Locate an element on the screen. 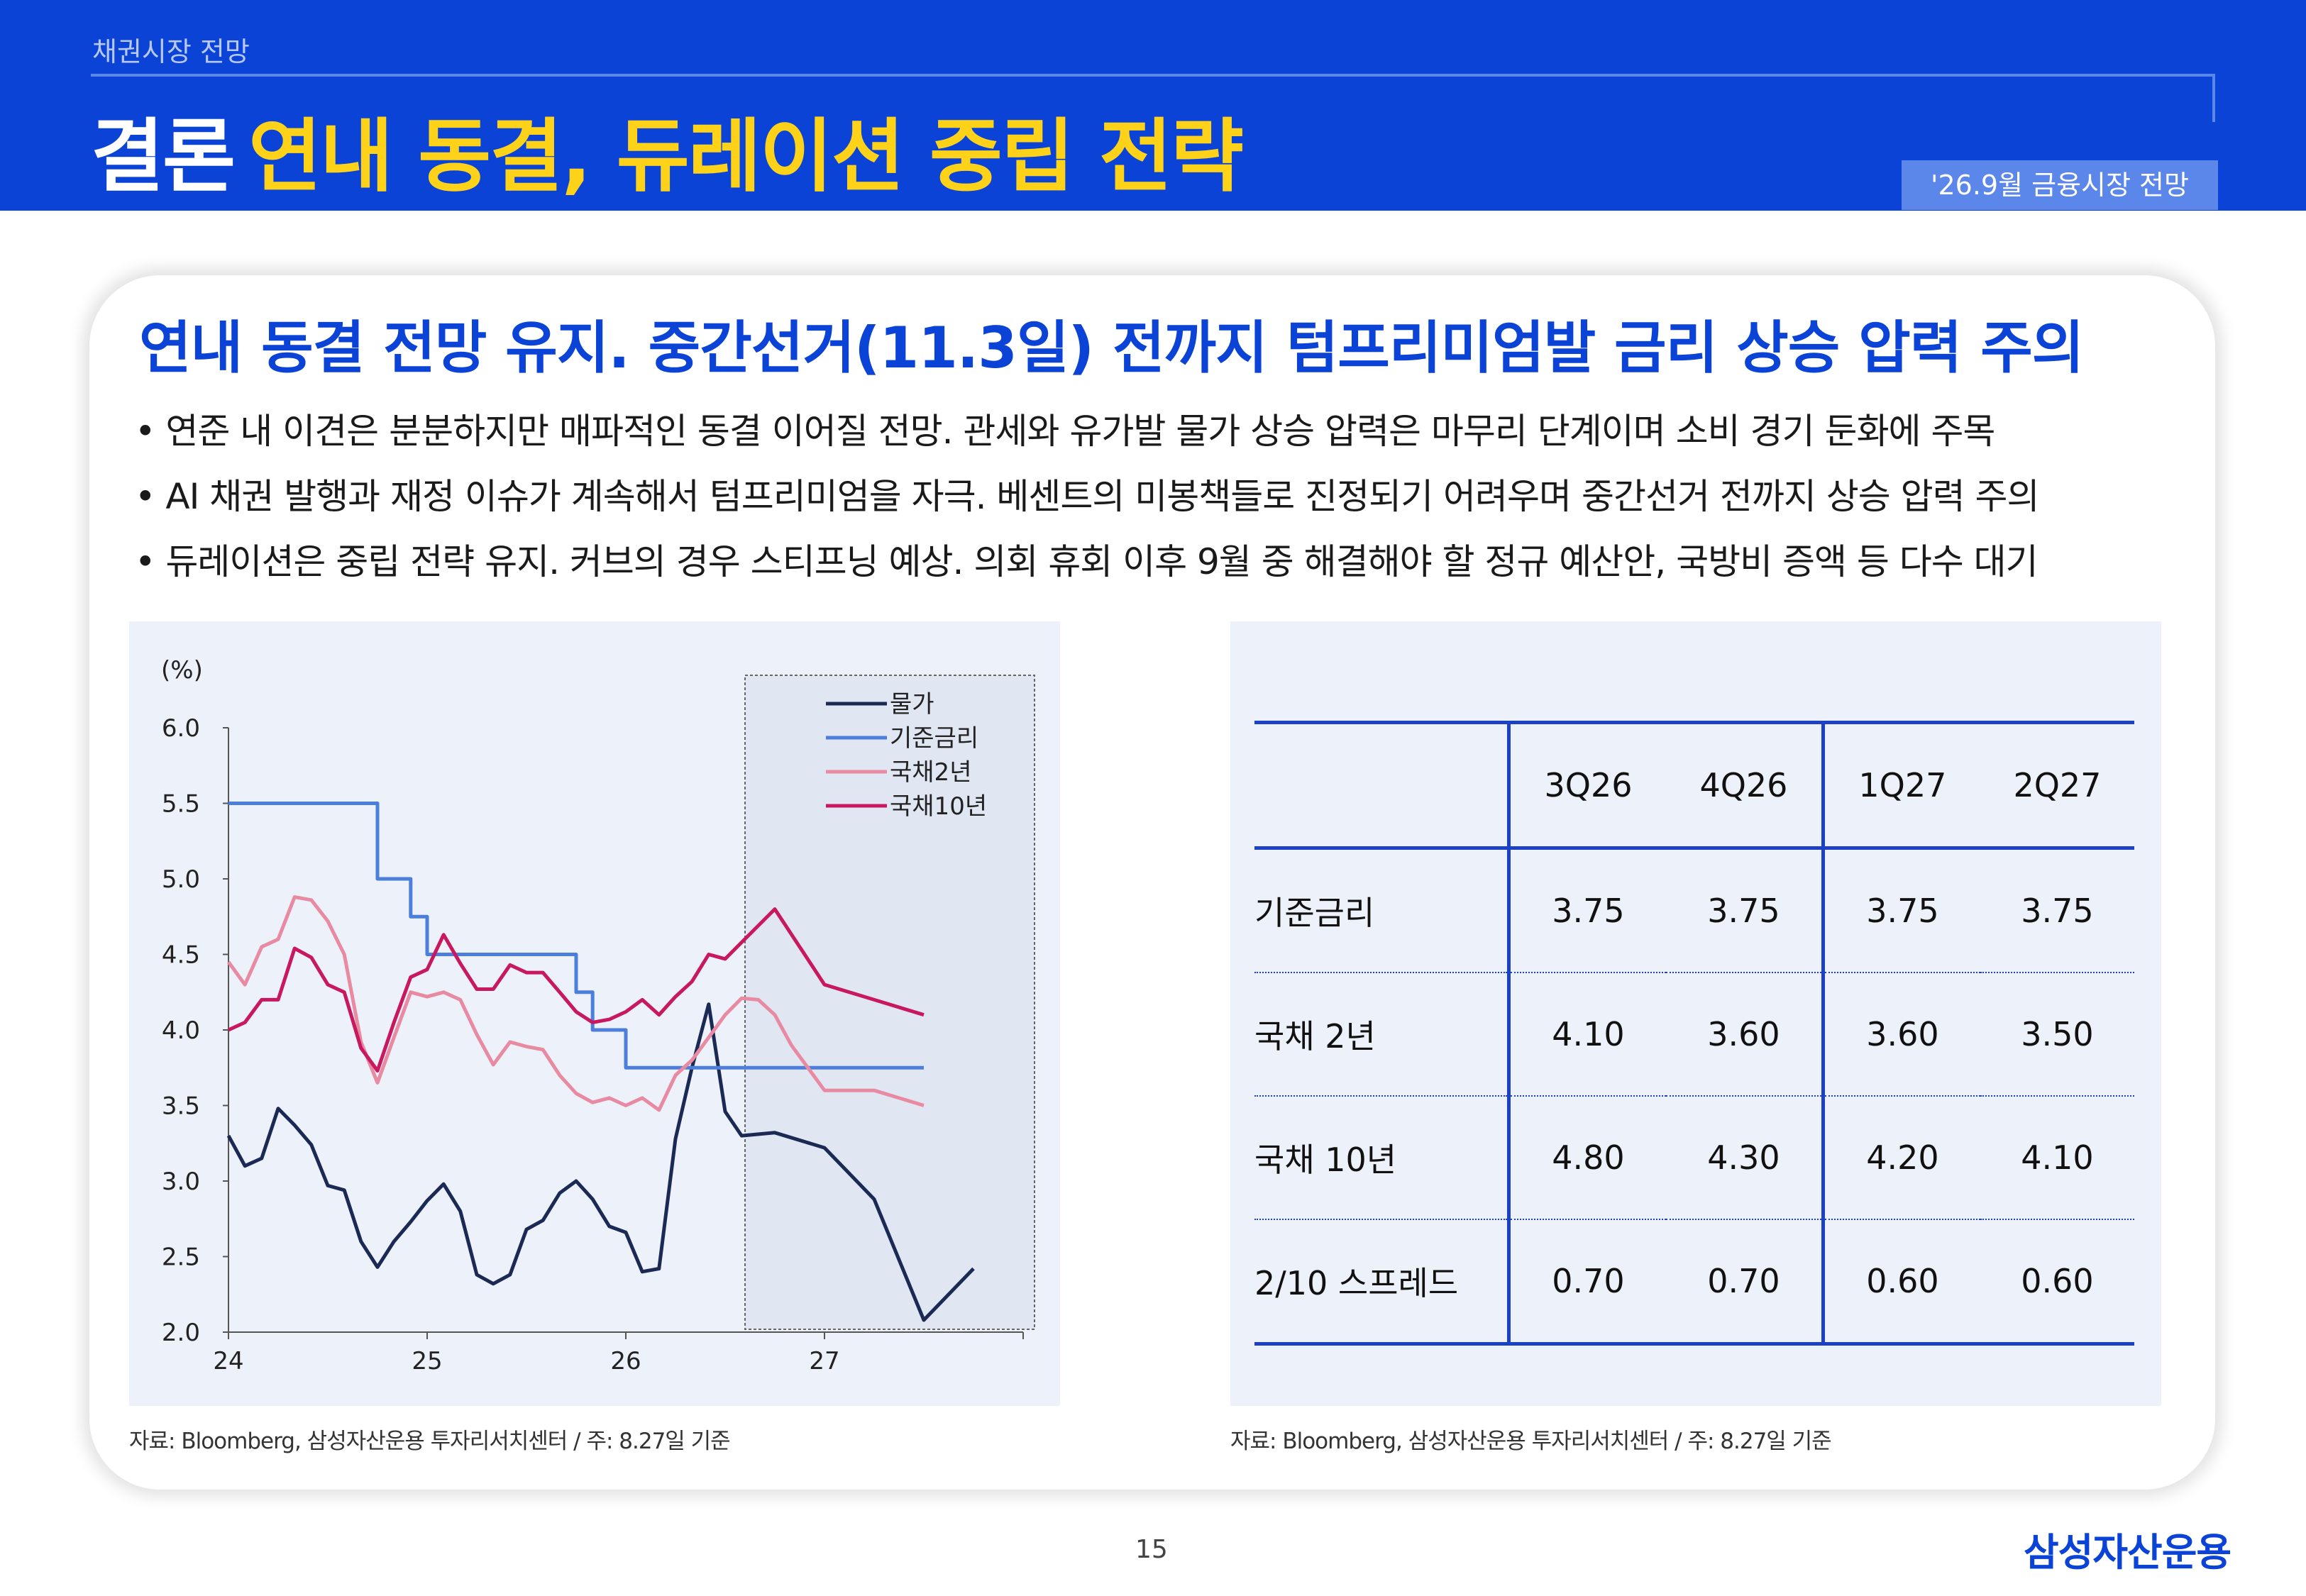  y-tick-label: 3.5 is located at coordinates (181, 1107).